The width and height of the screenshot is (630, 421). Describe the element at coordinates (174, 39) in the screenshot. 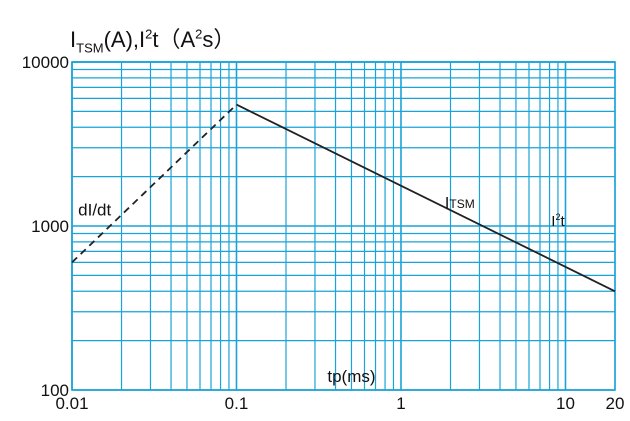

I see `title-end: t（A` at that location.